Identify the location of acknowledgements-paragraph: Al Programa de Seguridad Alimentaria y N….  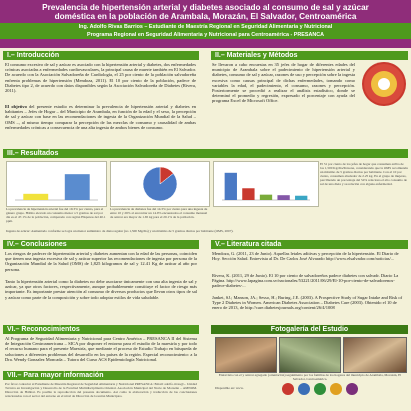
(101, 349).